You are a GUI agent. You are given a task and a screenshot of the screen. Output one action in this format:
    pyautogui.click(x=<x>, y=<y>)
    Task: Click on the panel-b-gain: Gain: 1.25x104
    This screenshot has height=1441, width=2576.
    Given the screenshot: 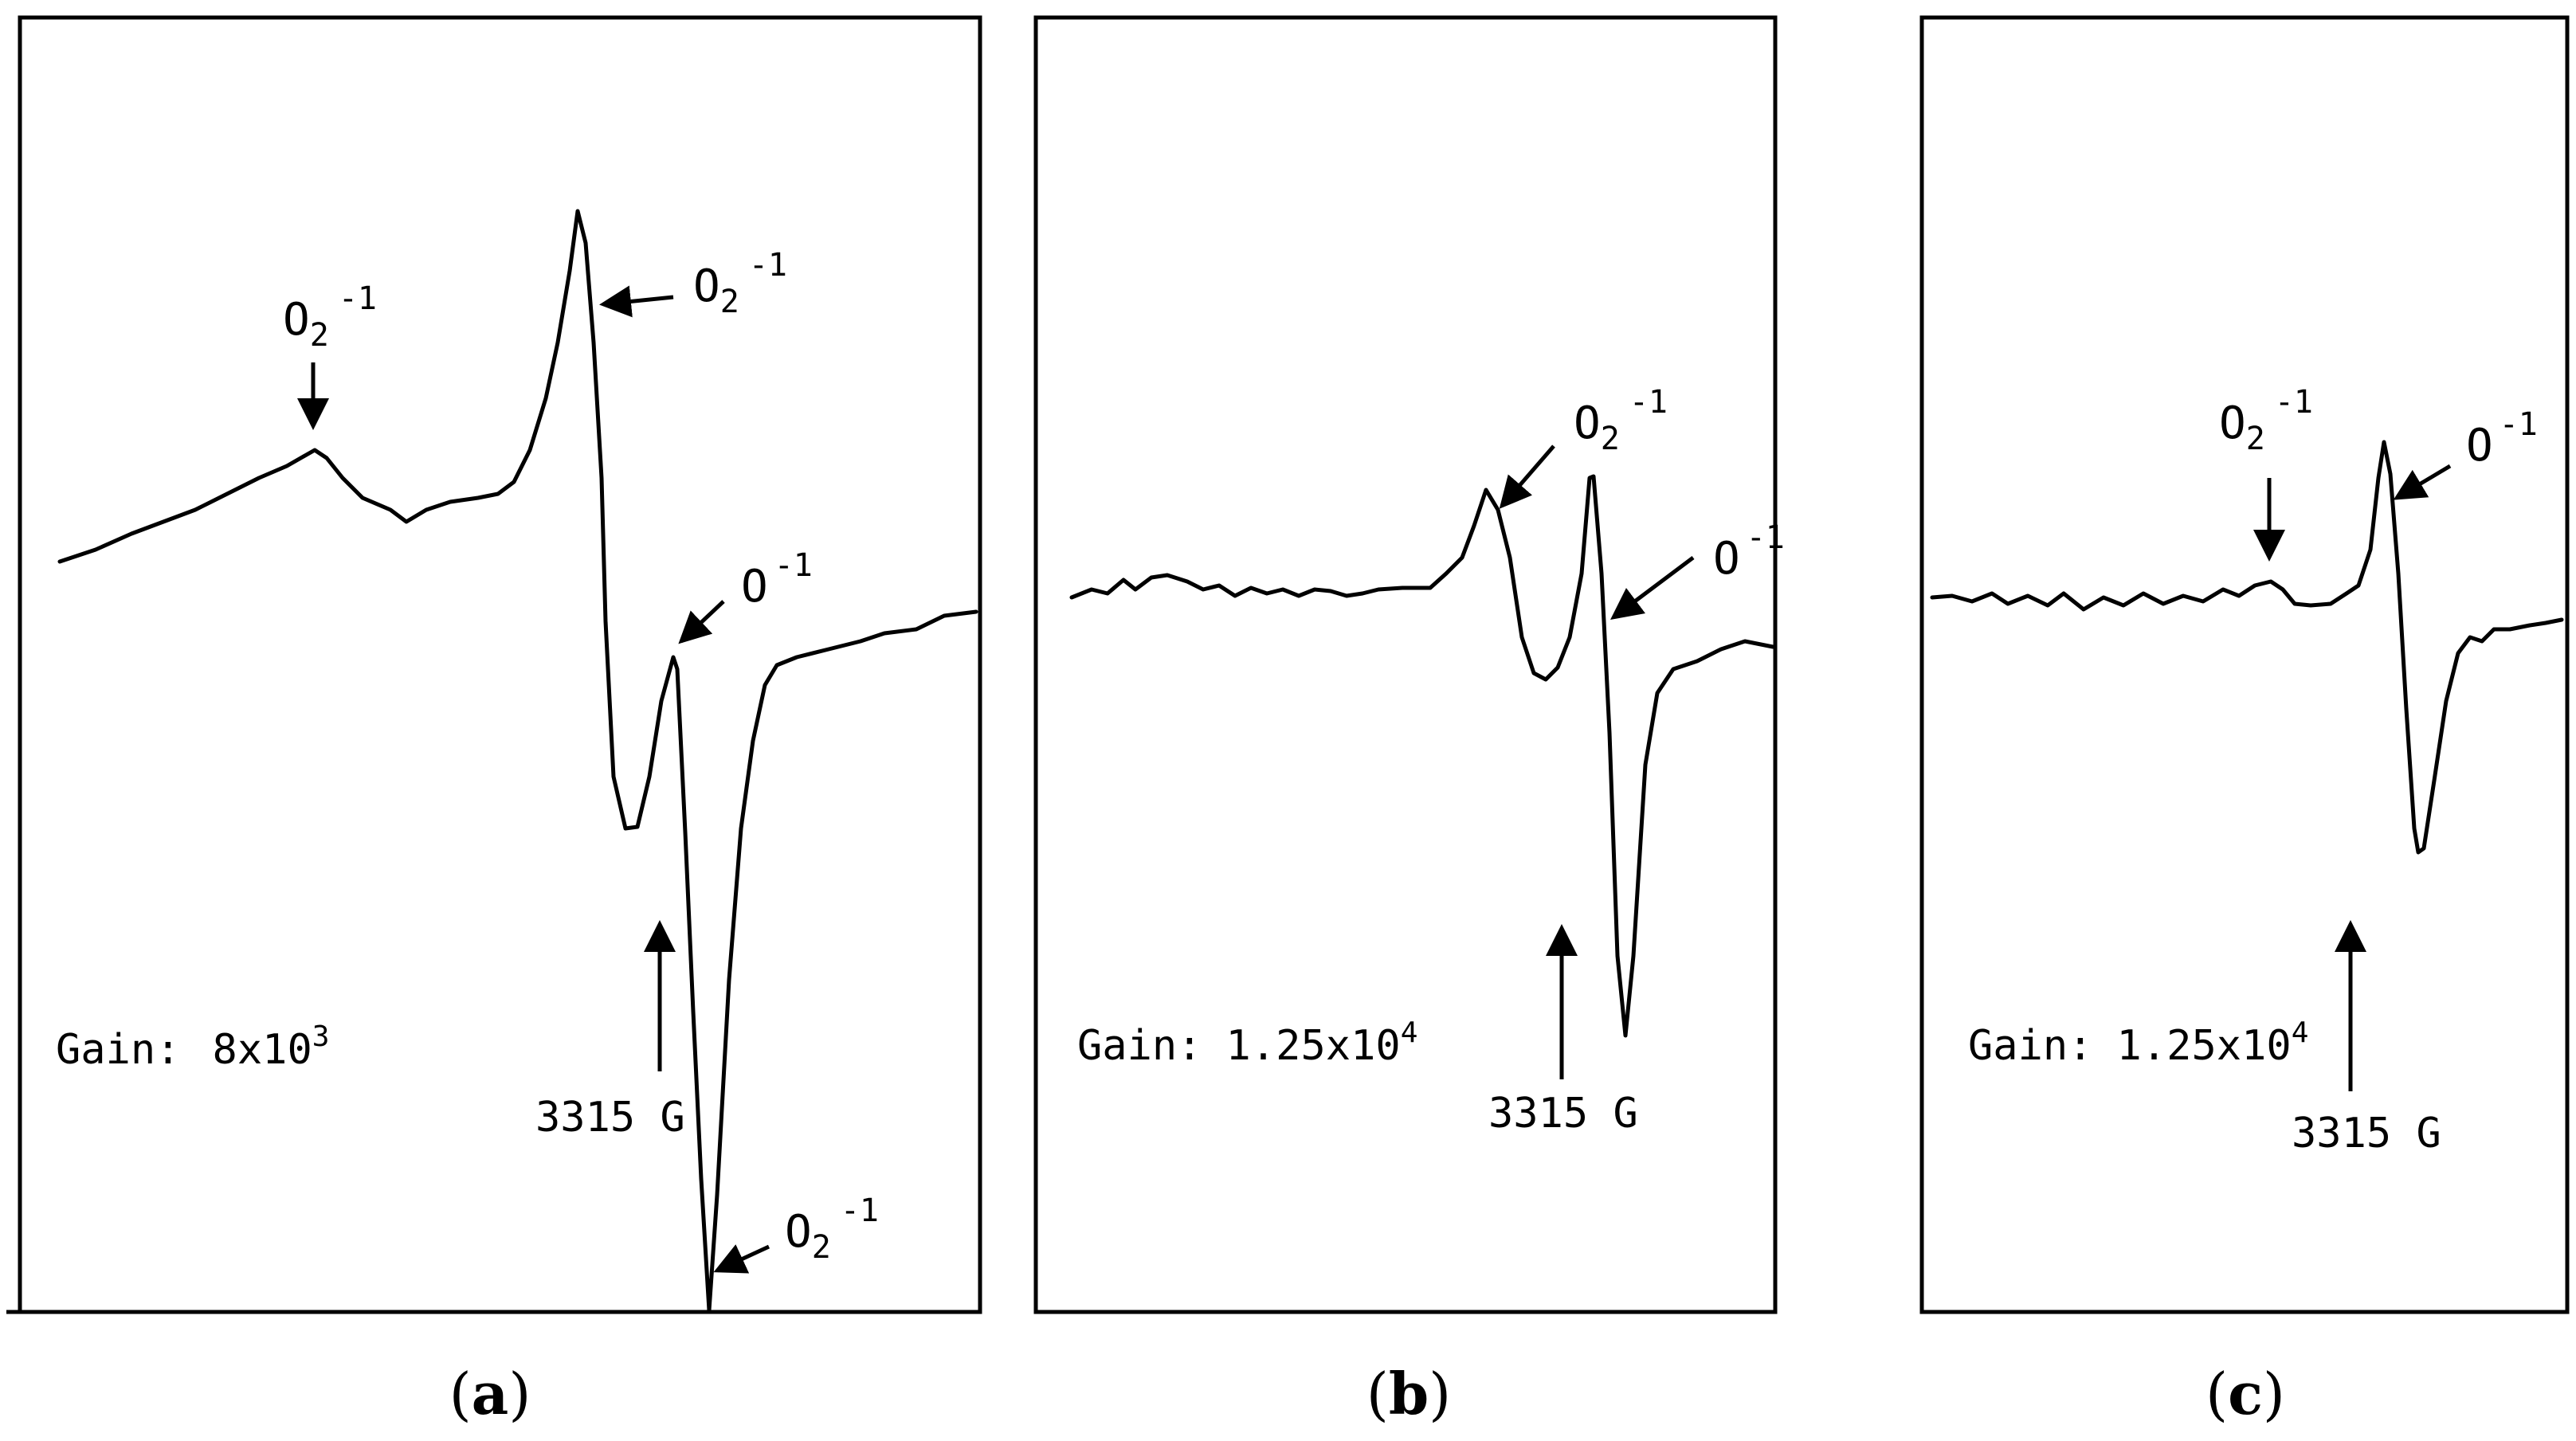 What is the action you would take?
    pyautogui.click(x=1247, y=1043)
    